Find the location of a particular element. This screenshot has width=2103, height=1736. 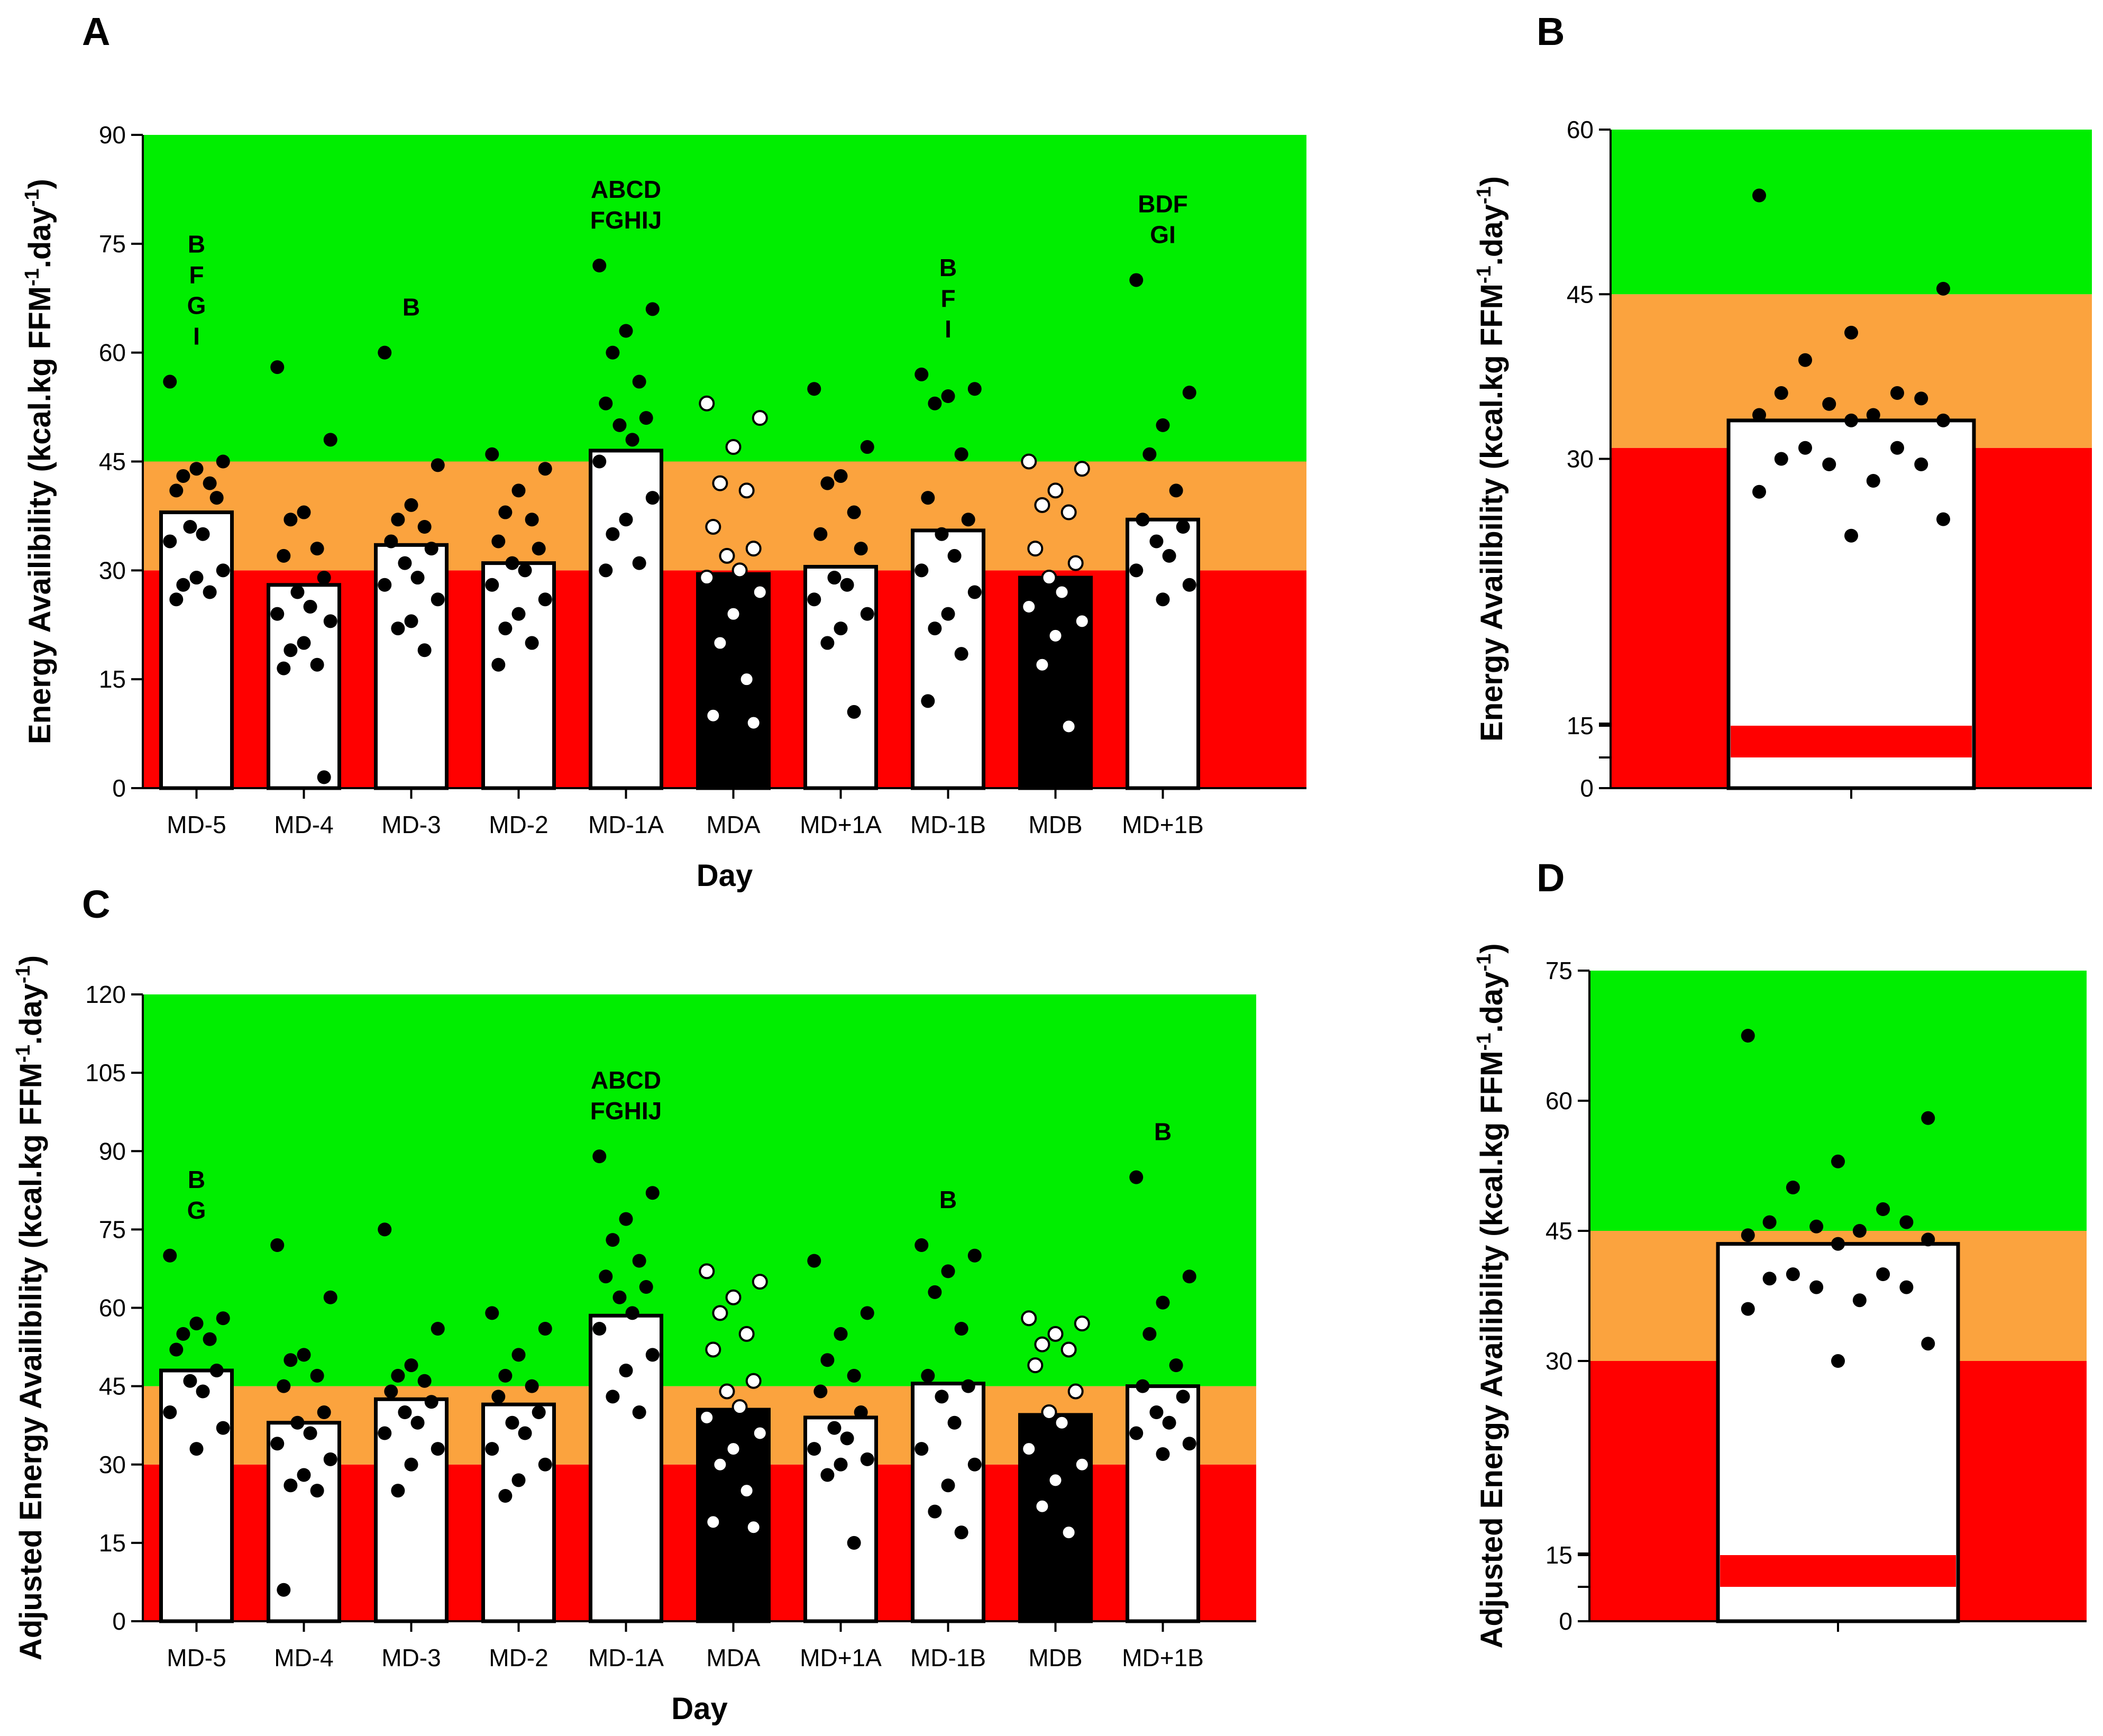

panel-a-zone-green is located at coordinates (724, 298).